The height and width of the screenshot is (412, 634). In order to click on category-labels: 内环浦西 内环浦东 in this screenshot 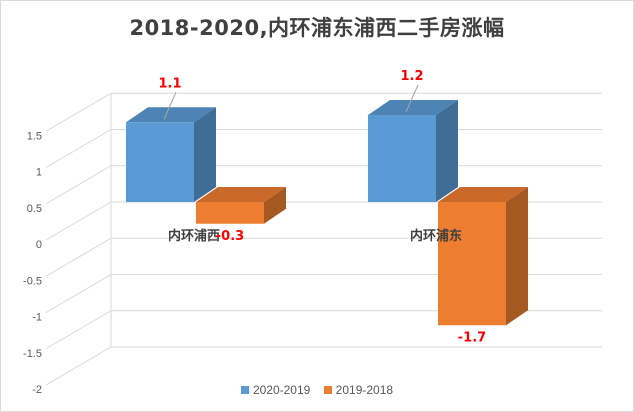, I will do `click(315, 236)`.